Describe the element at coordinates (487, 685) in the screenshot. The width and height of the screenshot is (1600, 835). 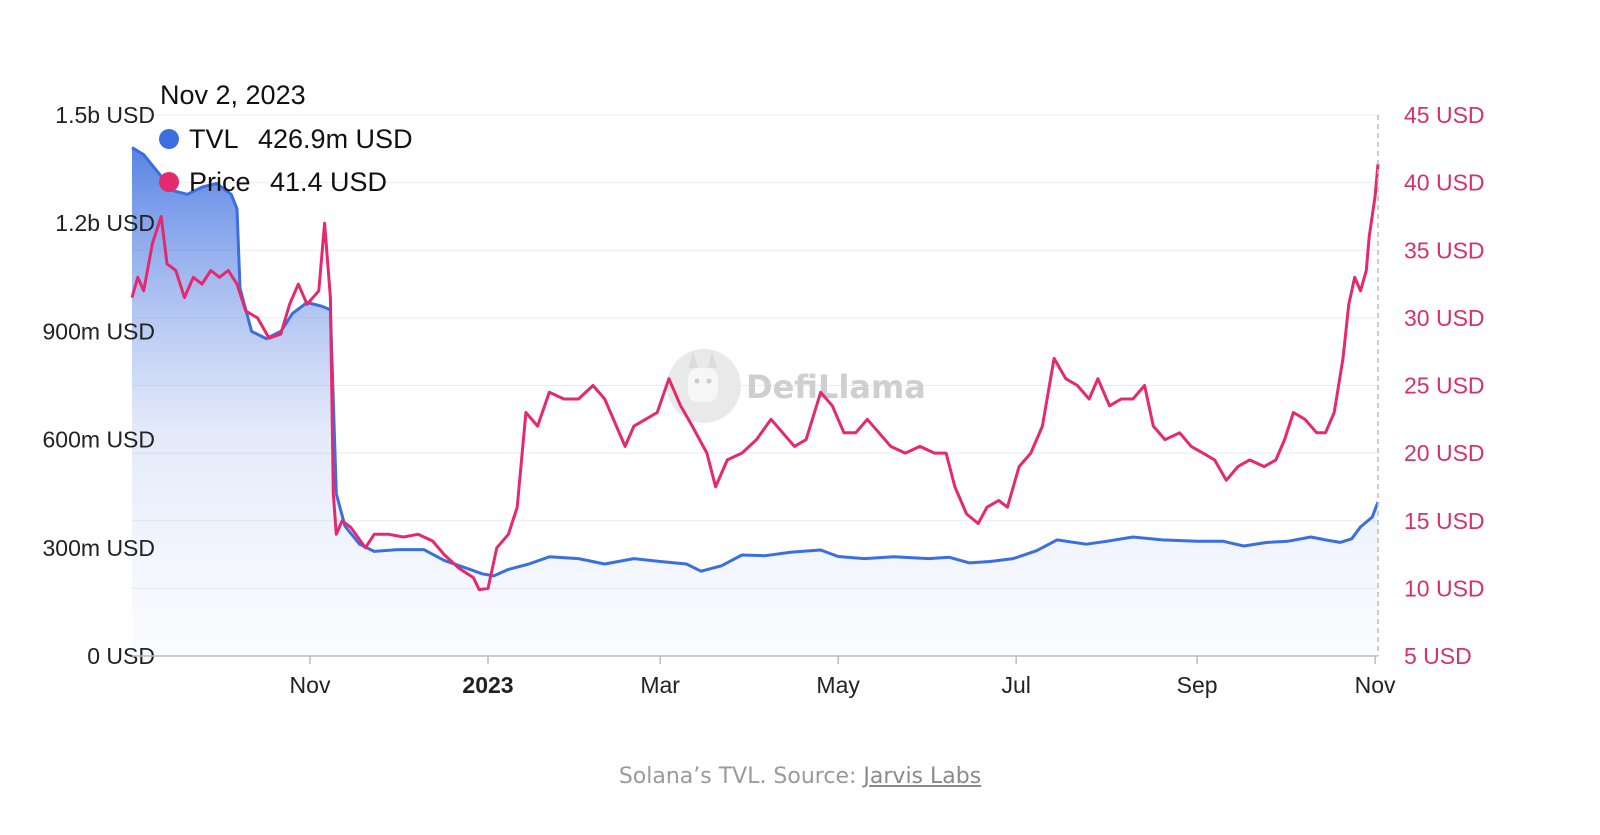
I see `x-tick-label: 2023` at that location.